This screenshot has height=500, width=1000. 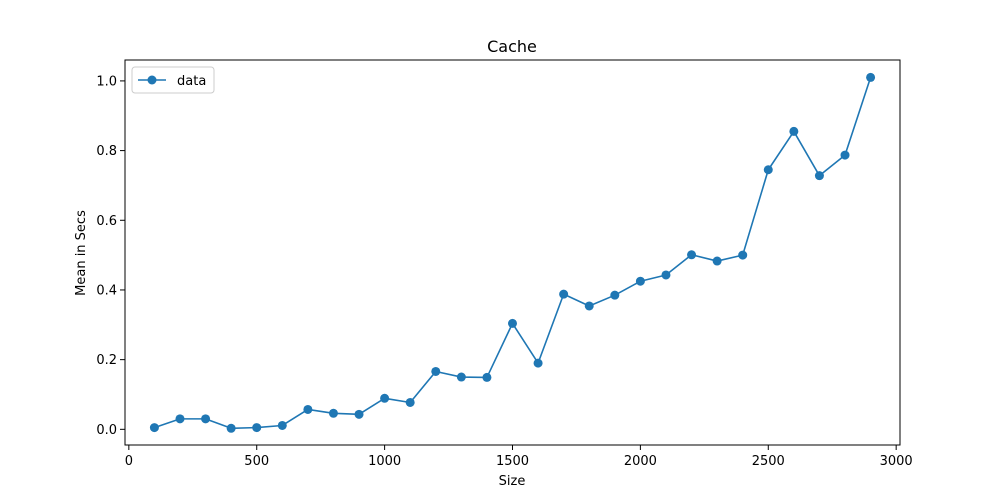 I want to click on legend-box, so click(x=173, y=80).